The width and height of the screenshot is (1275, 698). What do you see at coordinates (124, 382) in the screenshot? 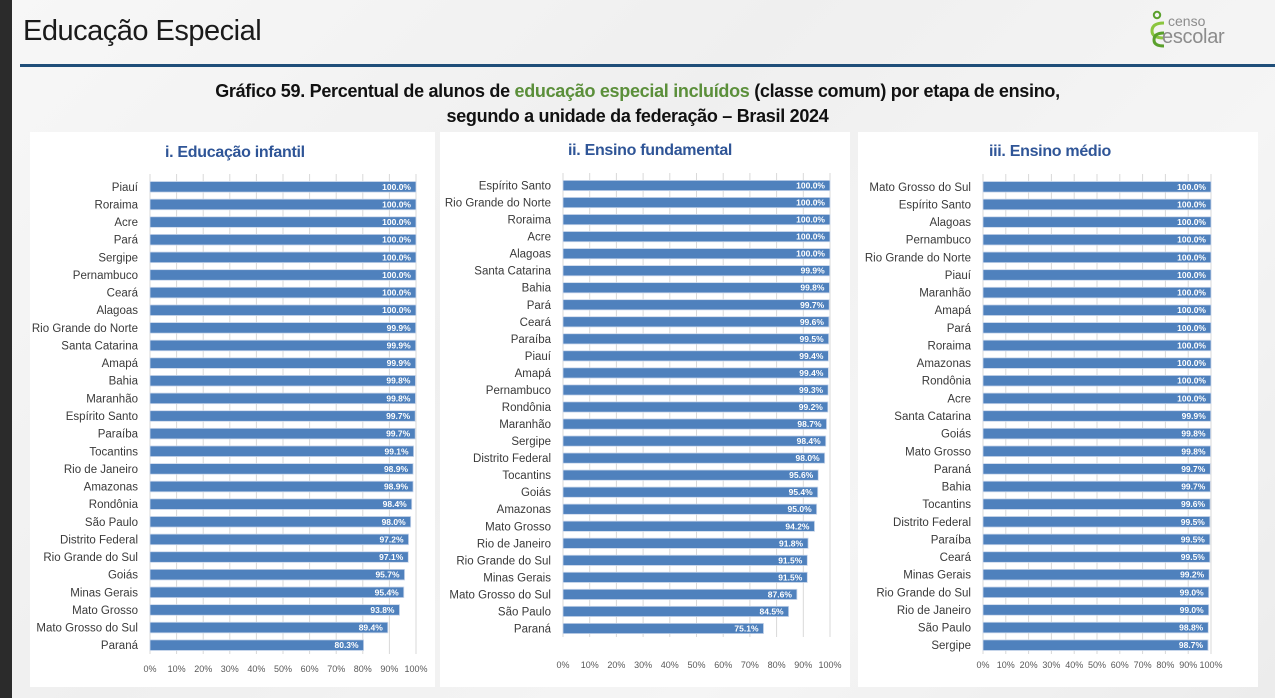
I see `category-label: Bahia` at bounding box center [124, 382].